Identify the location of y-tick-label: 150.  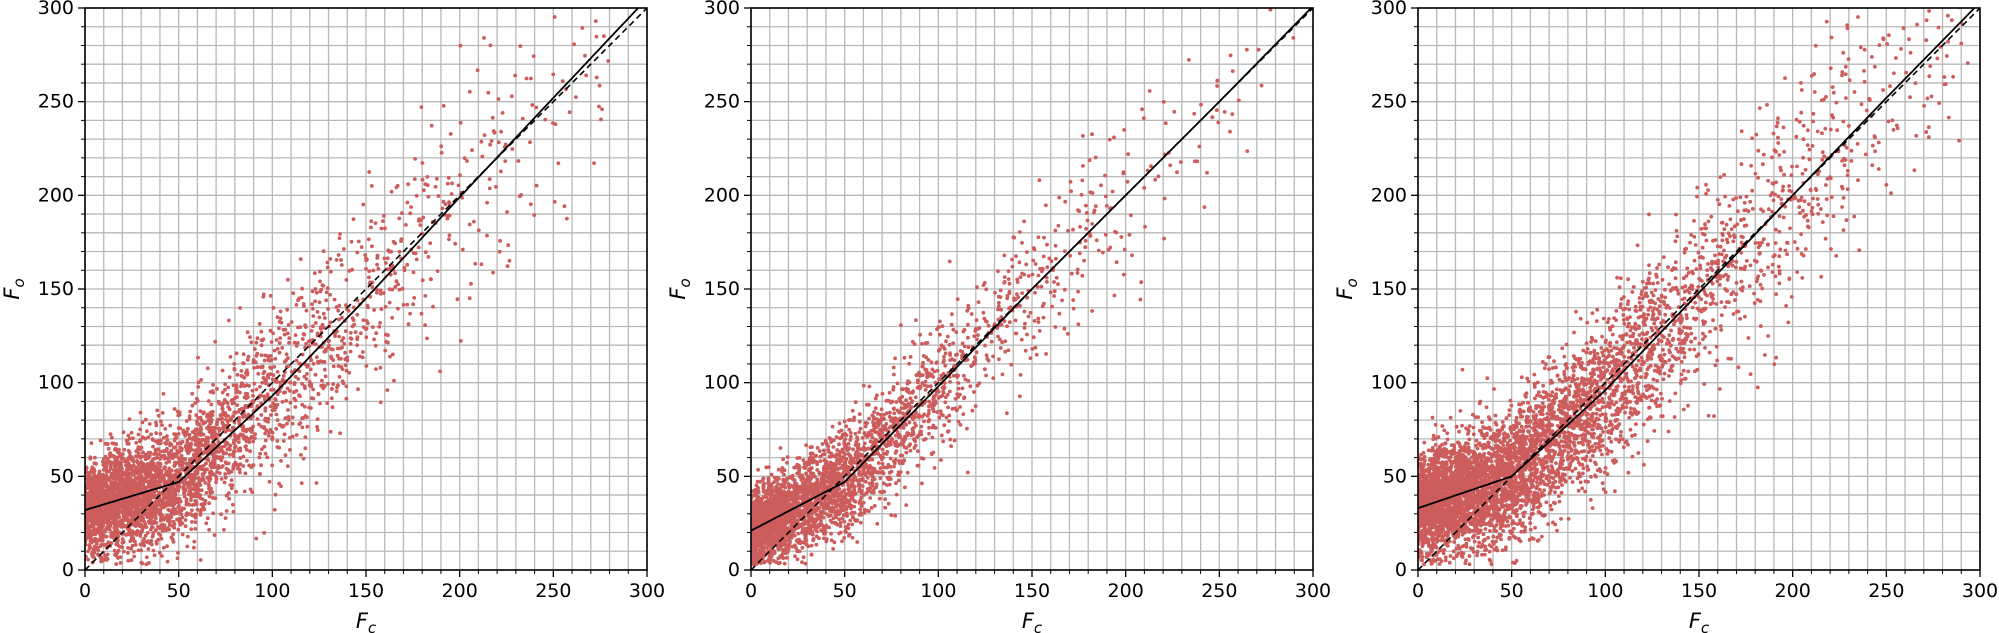
(56, 289).